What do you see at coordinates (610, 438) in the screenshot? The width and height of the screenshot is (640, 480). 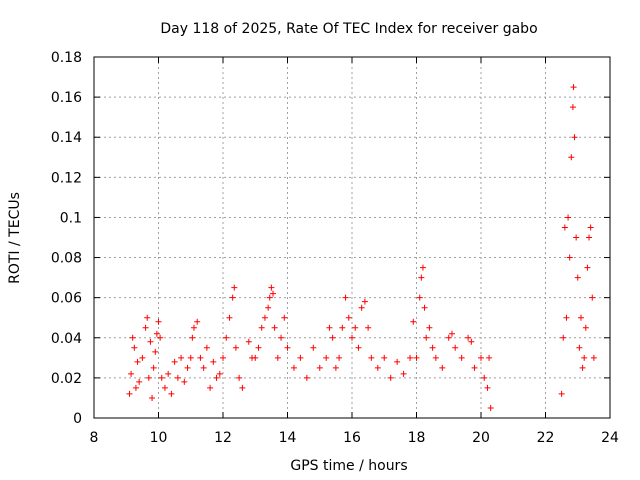 I see `x-tick-label: 24` at bounding box center [610, 438].